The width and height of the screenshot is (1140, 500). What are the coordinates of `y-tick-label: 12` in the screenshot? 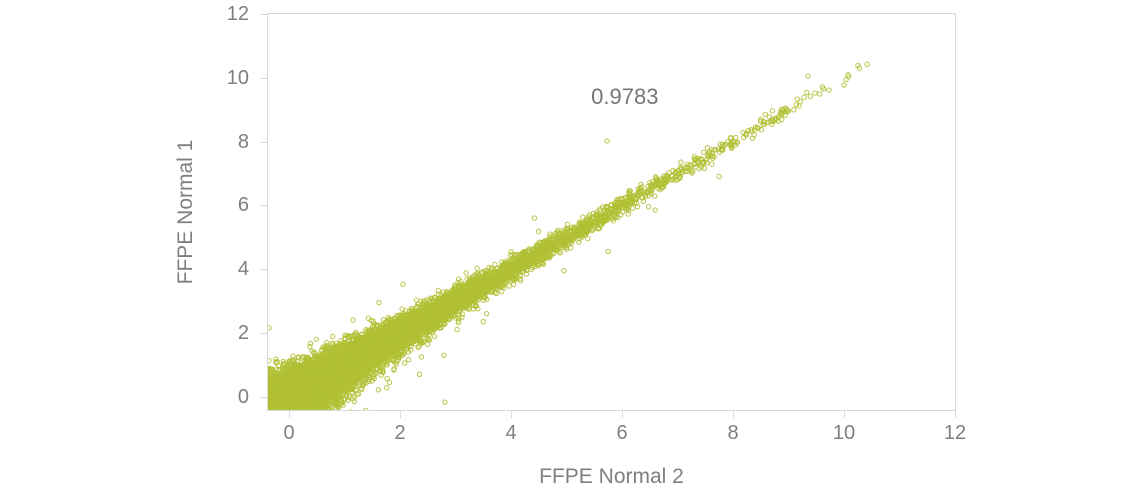 It's located at (237, 14).